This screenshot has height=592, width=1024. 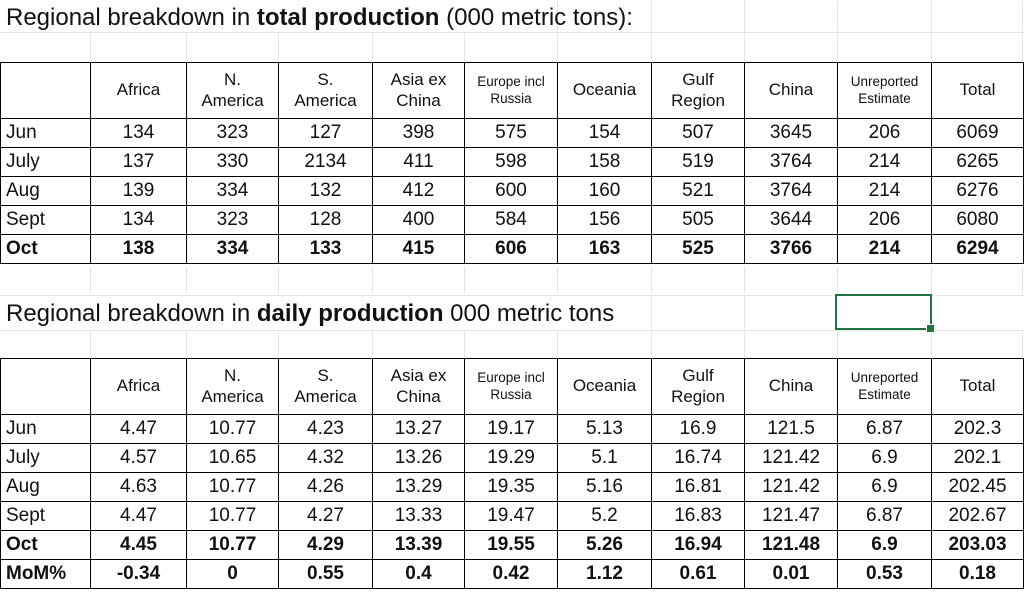 What do you see at coordinates (884, 545) in the screenshot?
I see `cell: 6.9` at bounding box center [884, 545].